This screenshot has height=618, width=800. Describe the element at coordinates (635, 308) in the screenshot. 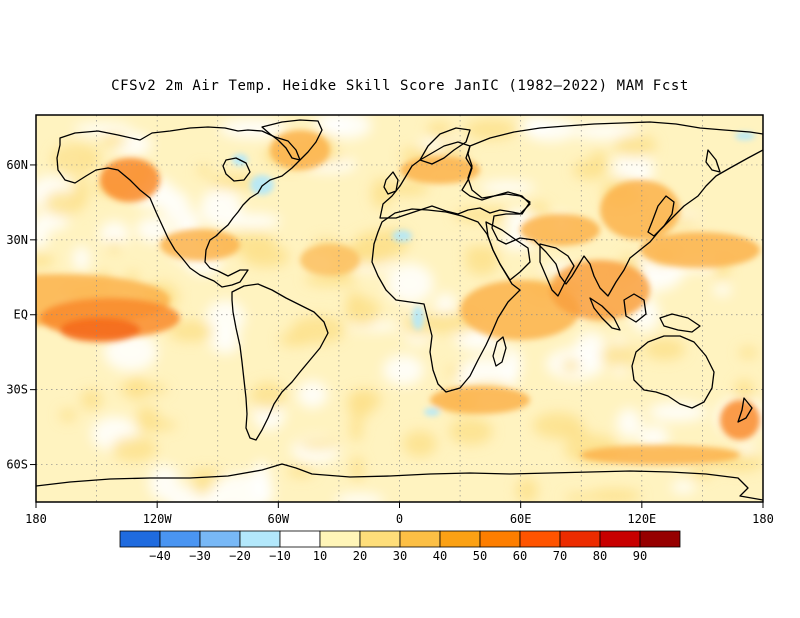

I see `coast-borneo` at that location.